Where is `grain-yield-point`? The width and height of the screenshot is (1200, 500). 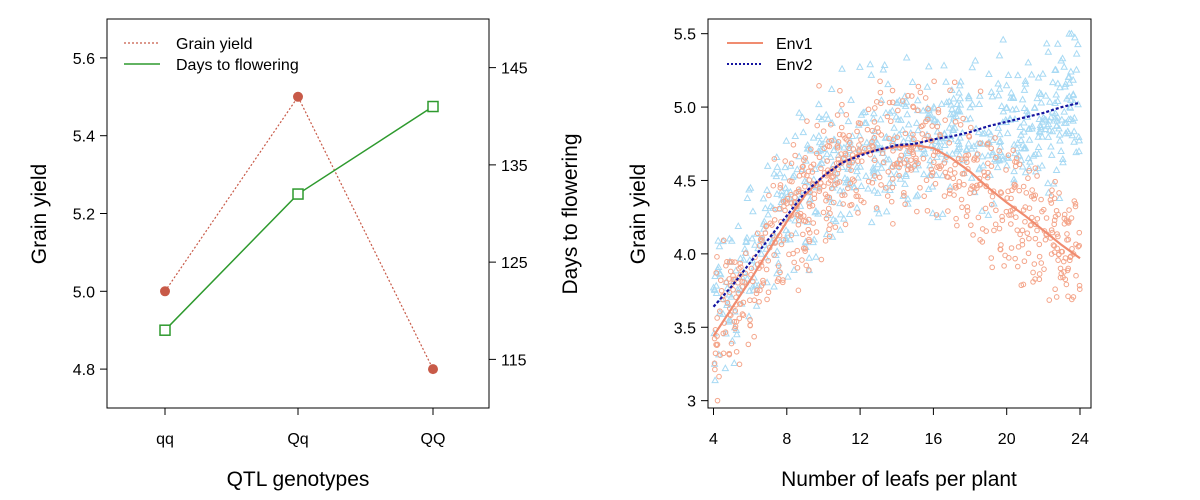 grain-yield-point is located at coordinates (433, 369).